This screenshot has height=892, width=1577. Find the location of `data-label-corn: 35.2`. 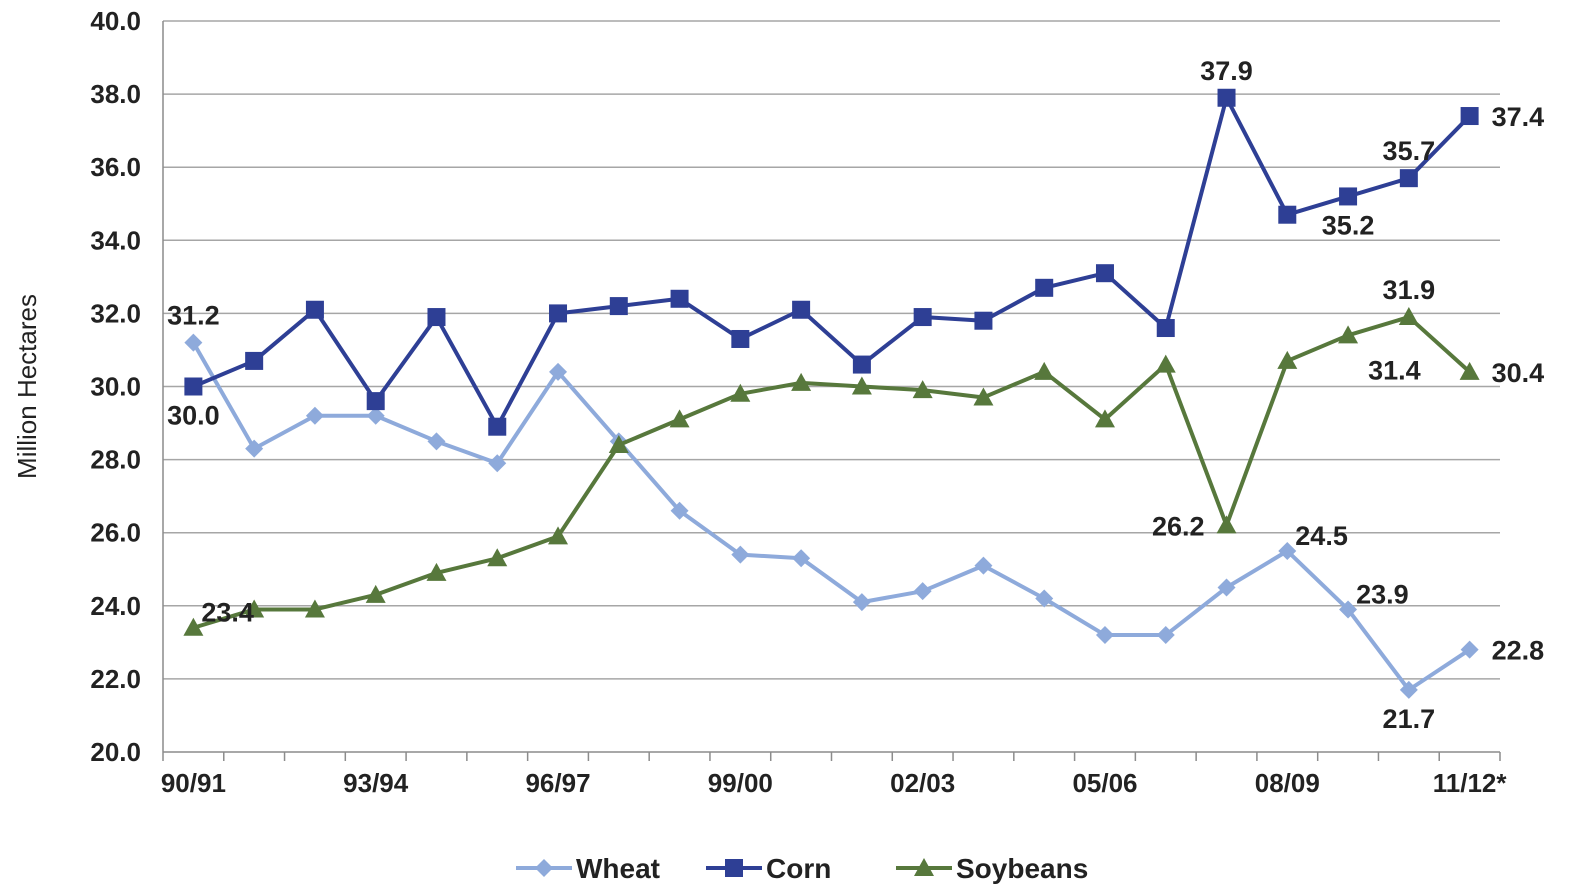

data-label-corn: 35.2 is located at coordinates (1348, 225).